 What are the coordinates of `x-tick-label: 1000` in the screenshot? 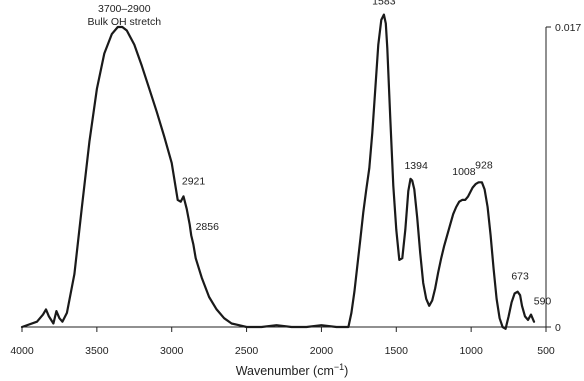 It's located at (471, 351).